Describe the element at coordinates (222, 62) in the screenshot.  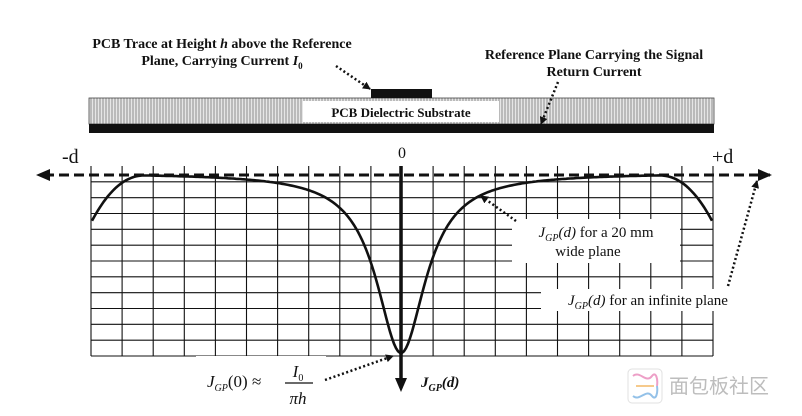
I see `trace-label-line2: Plane, Carrying Current I0` at that location.